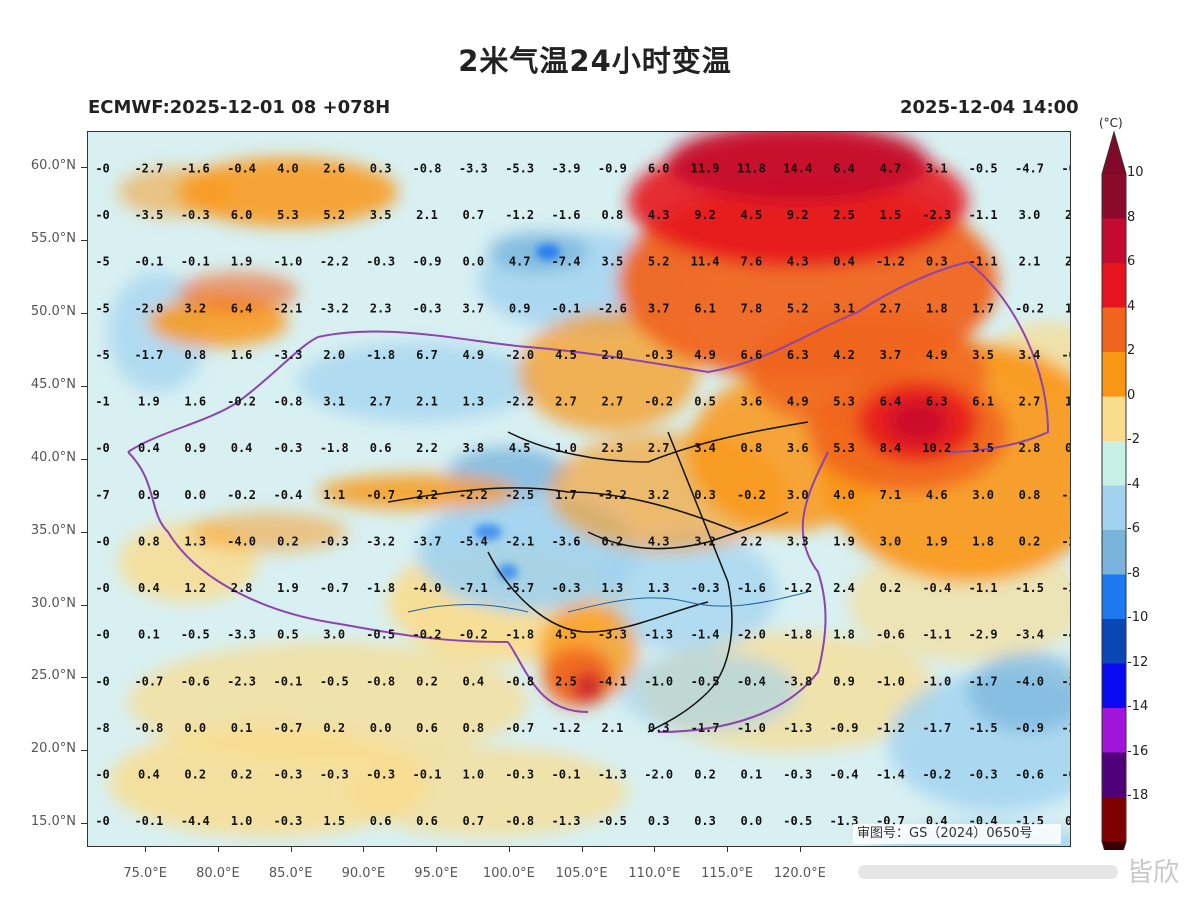 The height and width of the screenshot is (900, 1201). What do you see at coordinates (891, 355) in the screenshot?
I see `grid-value: 3.7` at bounding box center [891, 355].